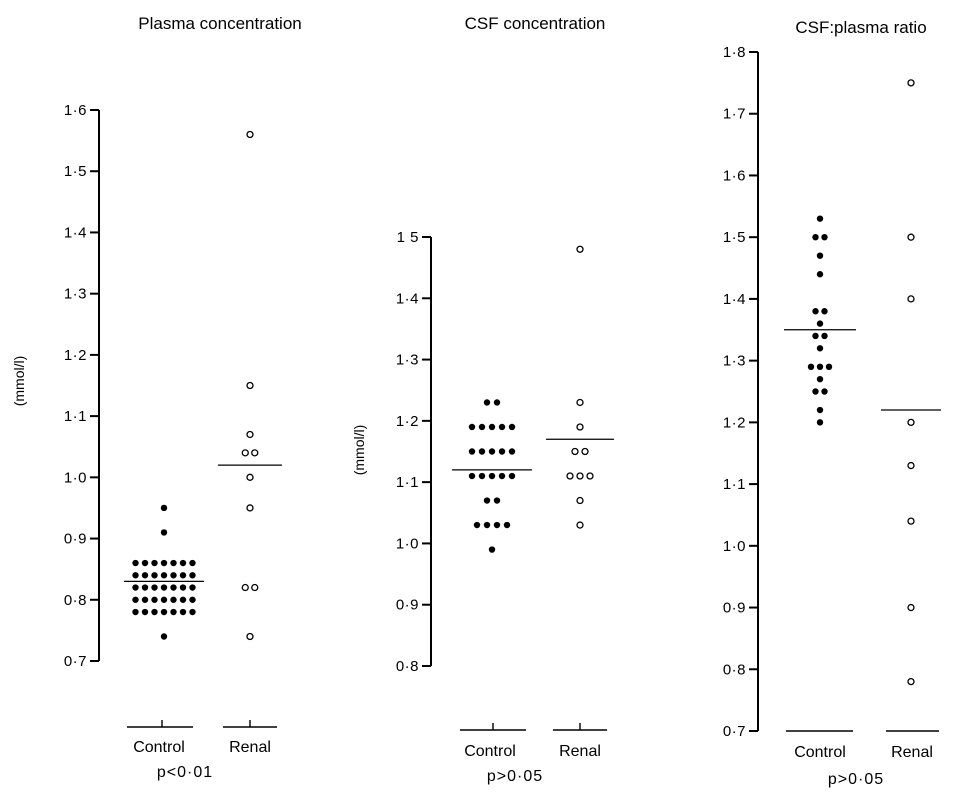 This screenshot has width=963, height=792. I want to click on y-tick-label: 1 5, so click(408, 237).